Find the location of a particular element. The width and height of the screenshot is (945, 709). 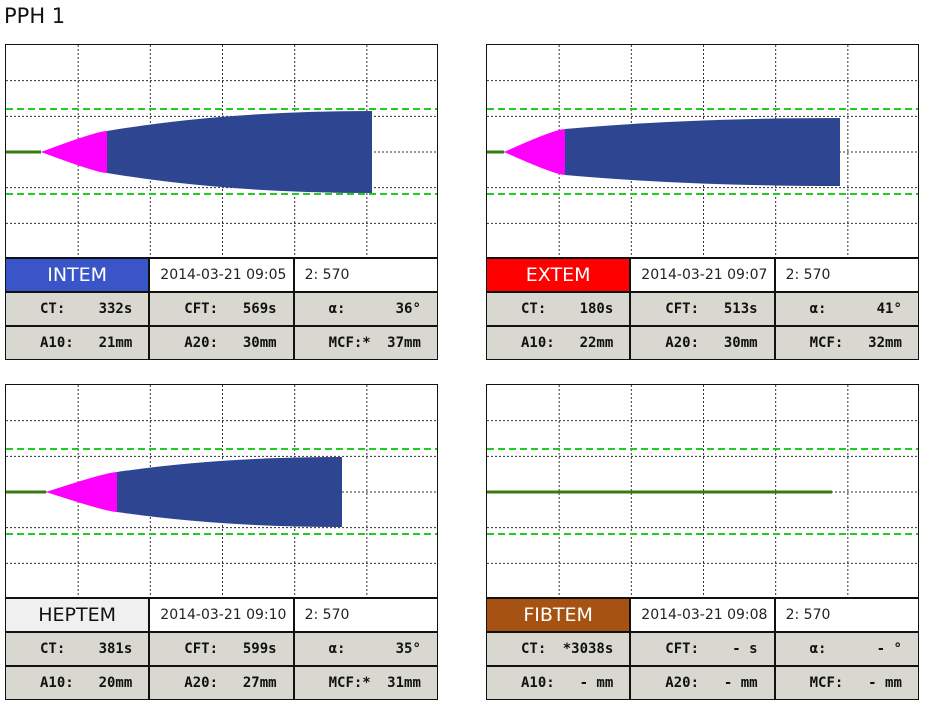

parameter-value: *3038s is located at coordinates (588, 649).